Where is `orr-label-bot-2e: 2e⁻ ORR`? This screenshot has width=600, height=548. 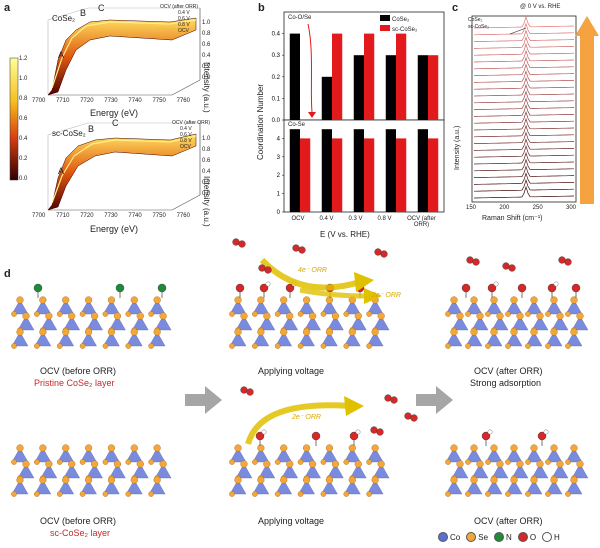
orr-label-bot-2e: 2e⁻ ORR is located at coordinates (306, 417).